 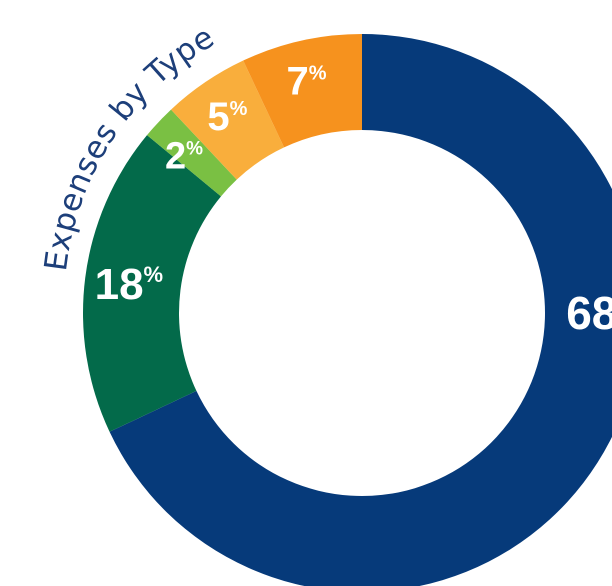 I want to click on slice-label-68: 68%, so click(x=589, y=313).